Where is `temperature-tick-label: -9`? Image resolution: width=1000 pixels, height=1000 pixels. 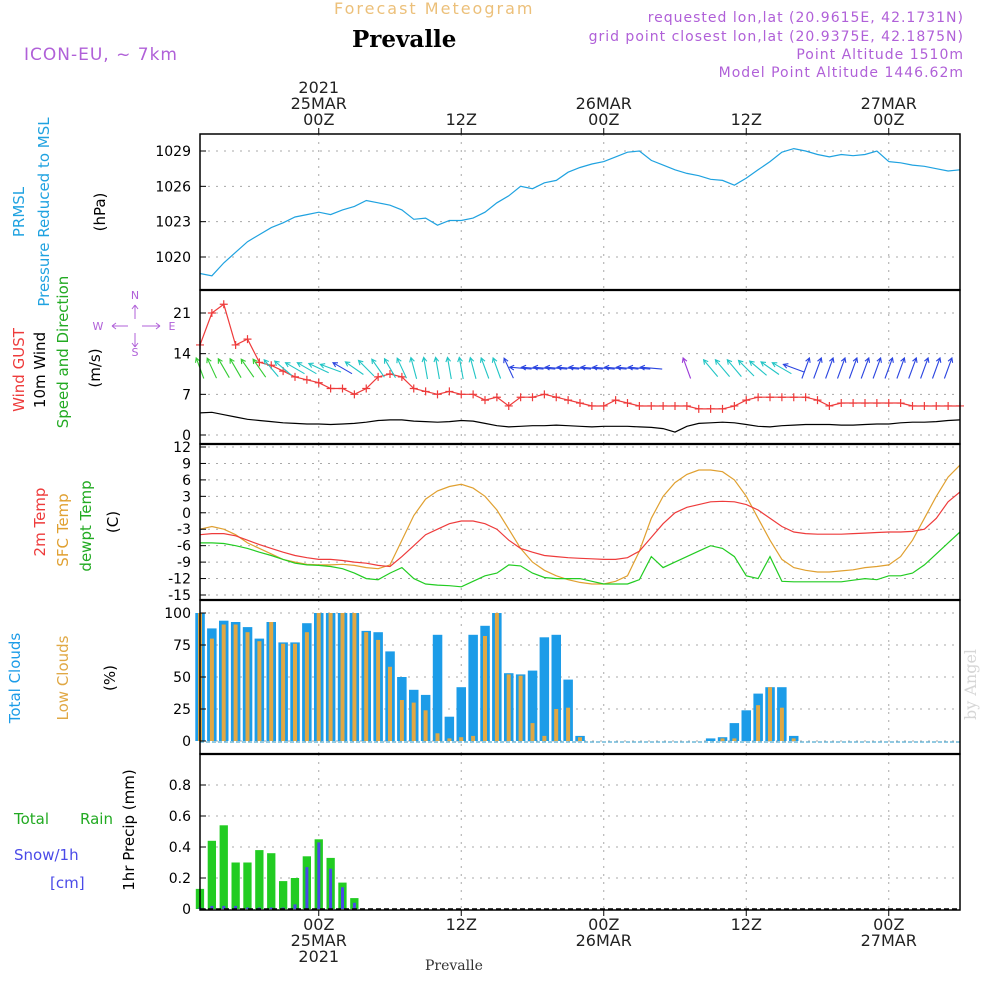
temperature-tick-label: -9 is located at coordinates (184, 563).